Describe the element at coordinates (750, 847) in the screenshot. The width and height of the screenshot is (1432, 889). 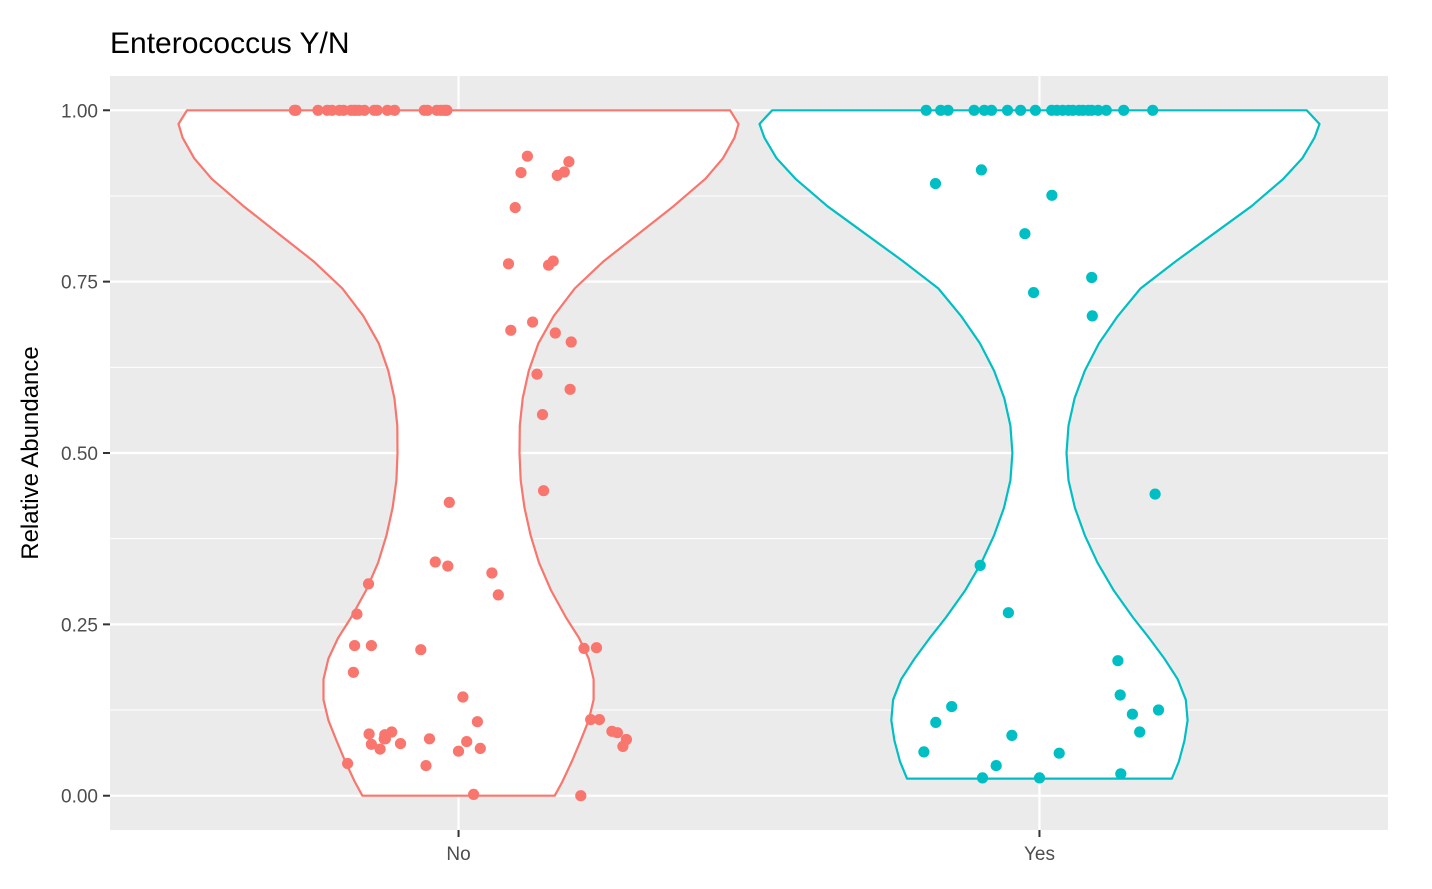
I see `x-axis: No Yes` at that location.